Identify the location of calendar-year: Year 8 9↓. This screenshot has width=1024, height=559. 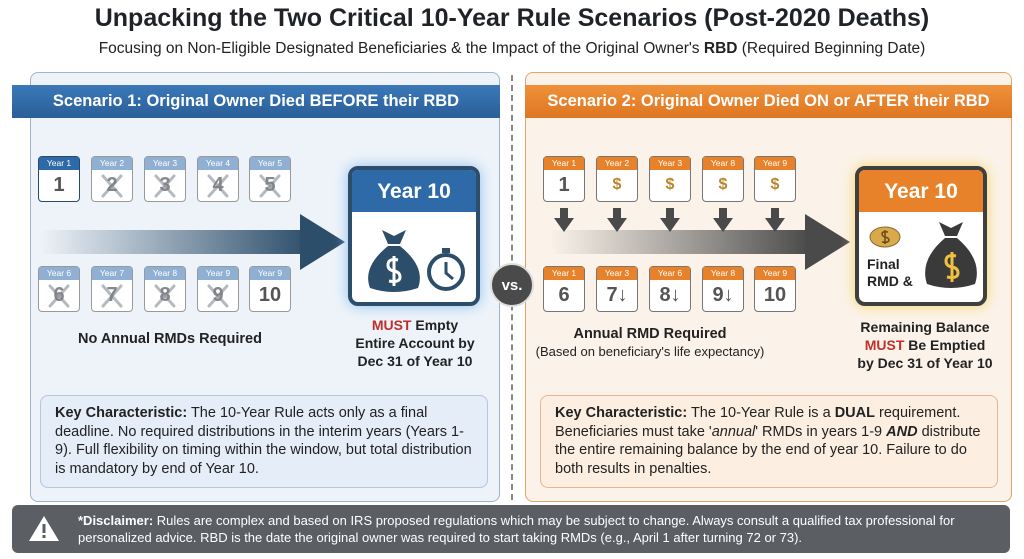
(723, 289).